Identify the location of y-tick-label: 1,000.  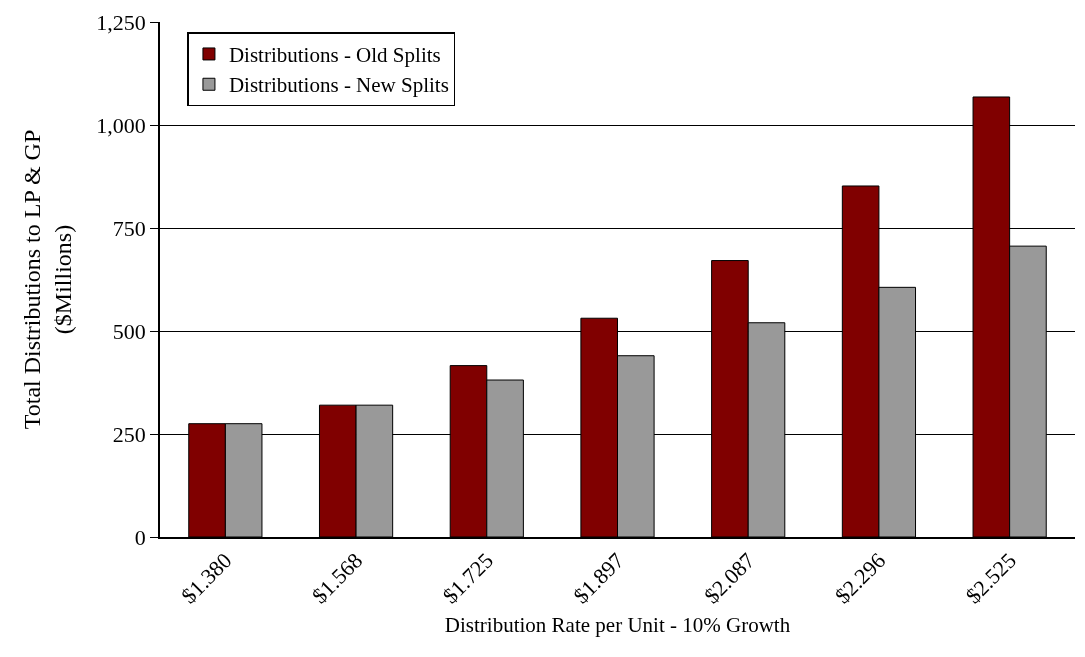
(121, 125).